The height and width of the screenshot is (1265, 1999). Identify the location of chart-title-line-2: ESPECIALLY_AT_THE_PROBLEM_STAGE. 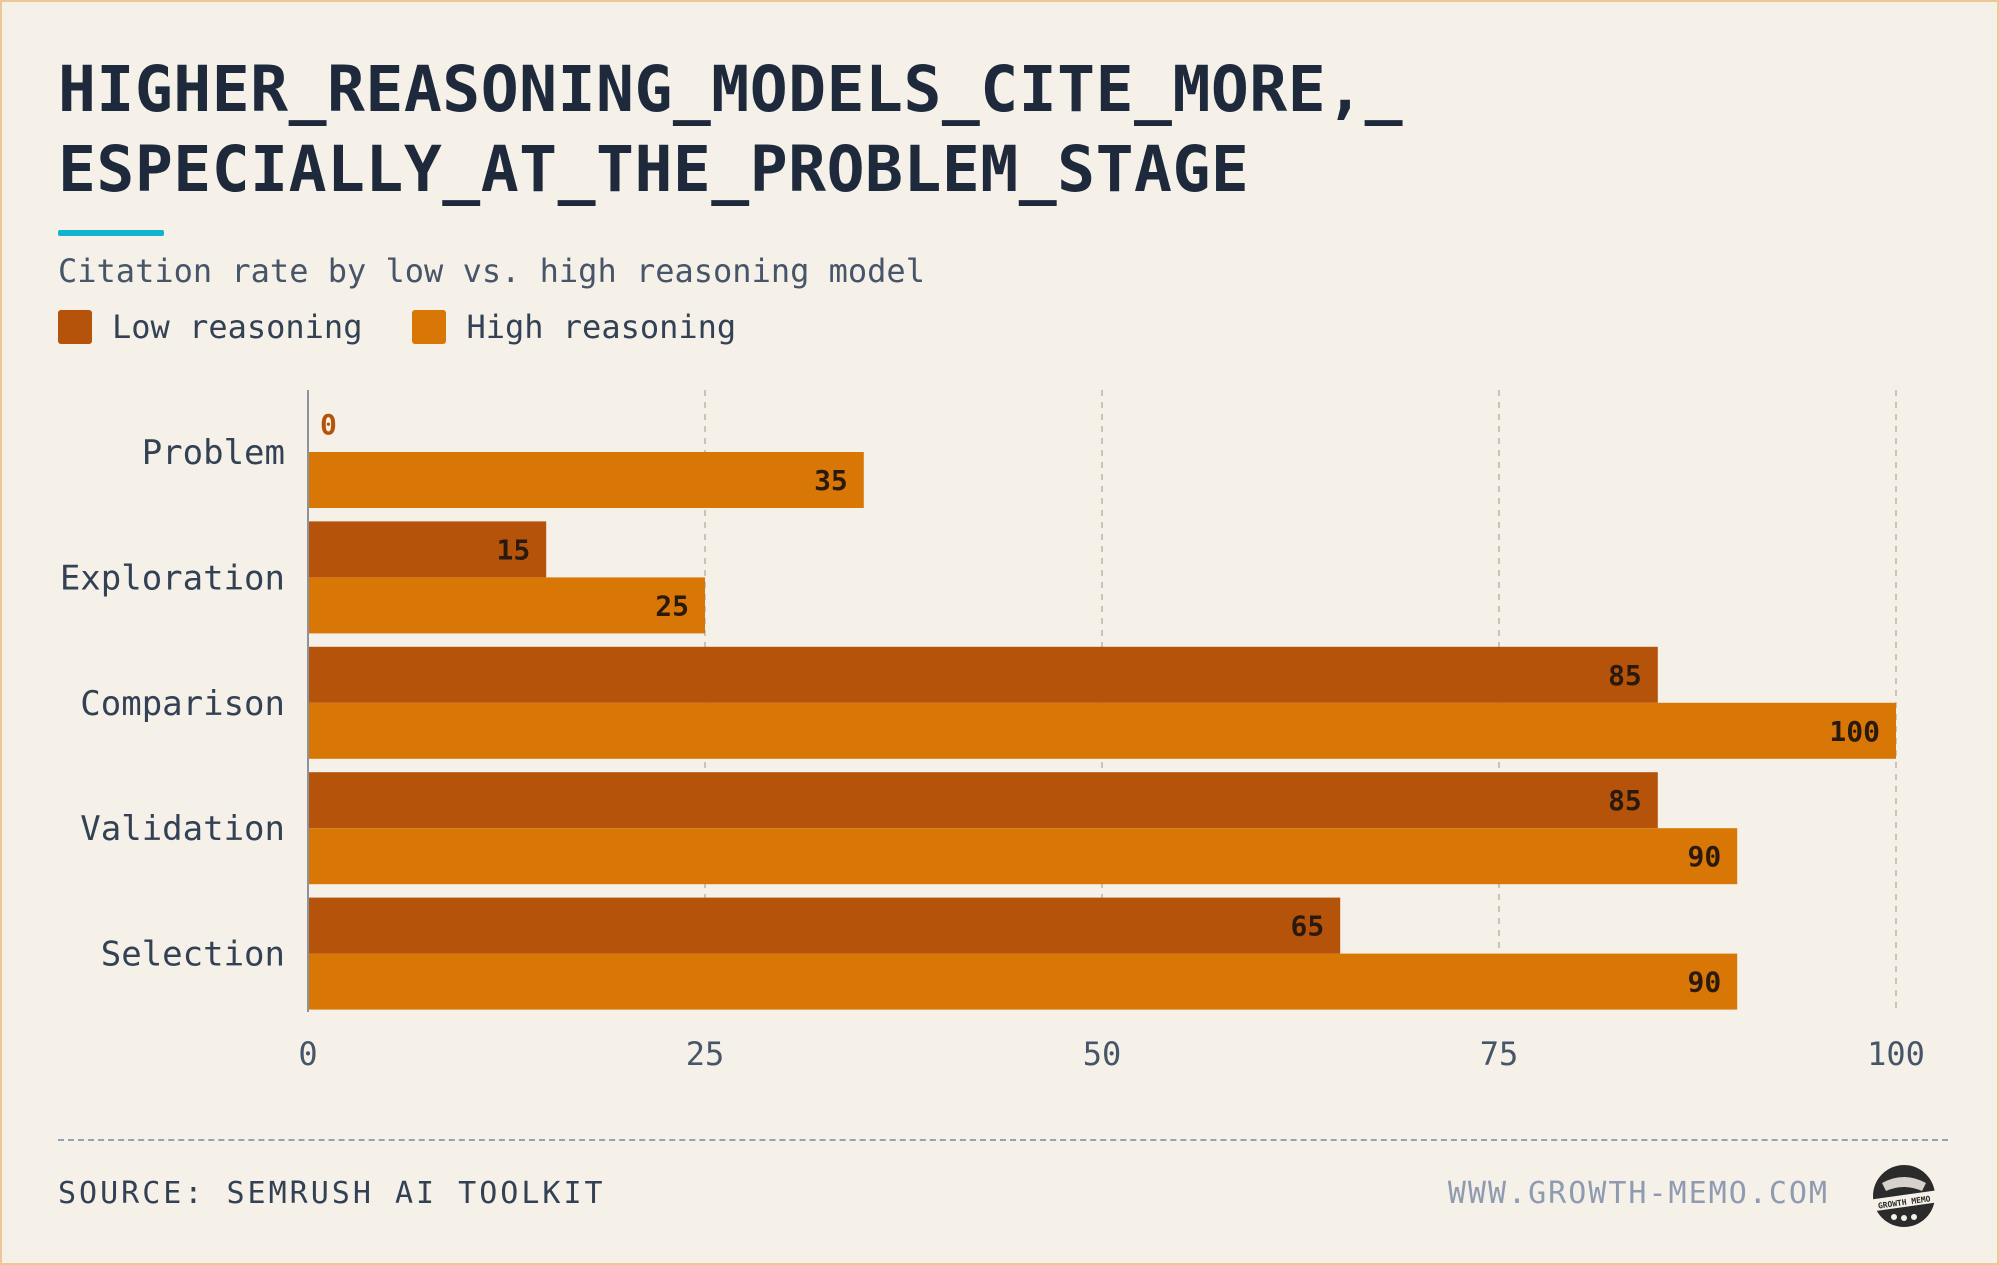
(654, 169).